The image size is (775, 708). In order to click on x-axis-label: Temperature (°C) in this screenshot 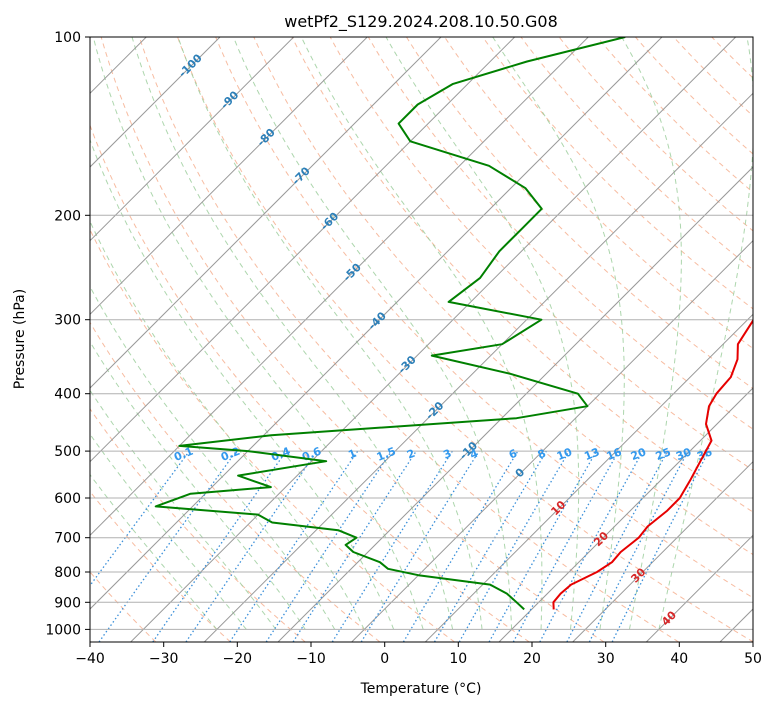, I will do `click(421, 689)`.